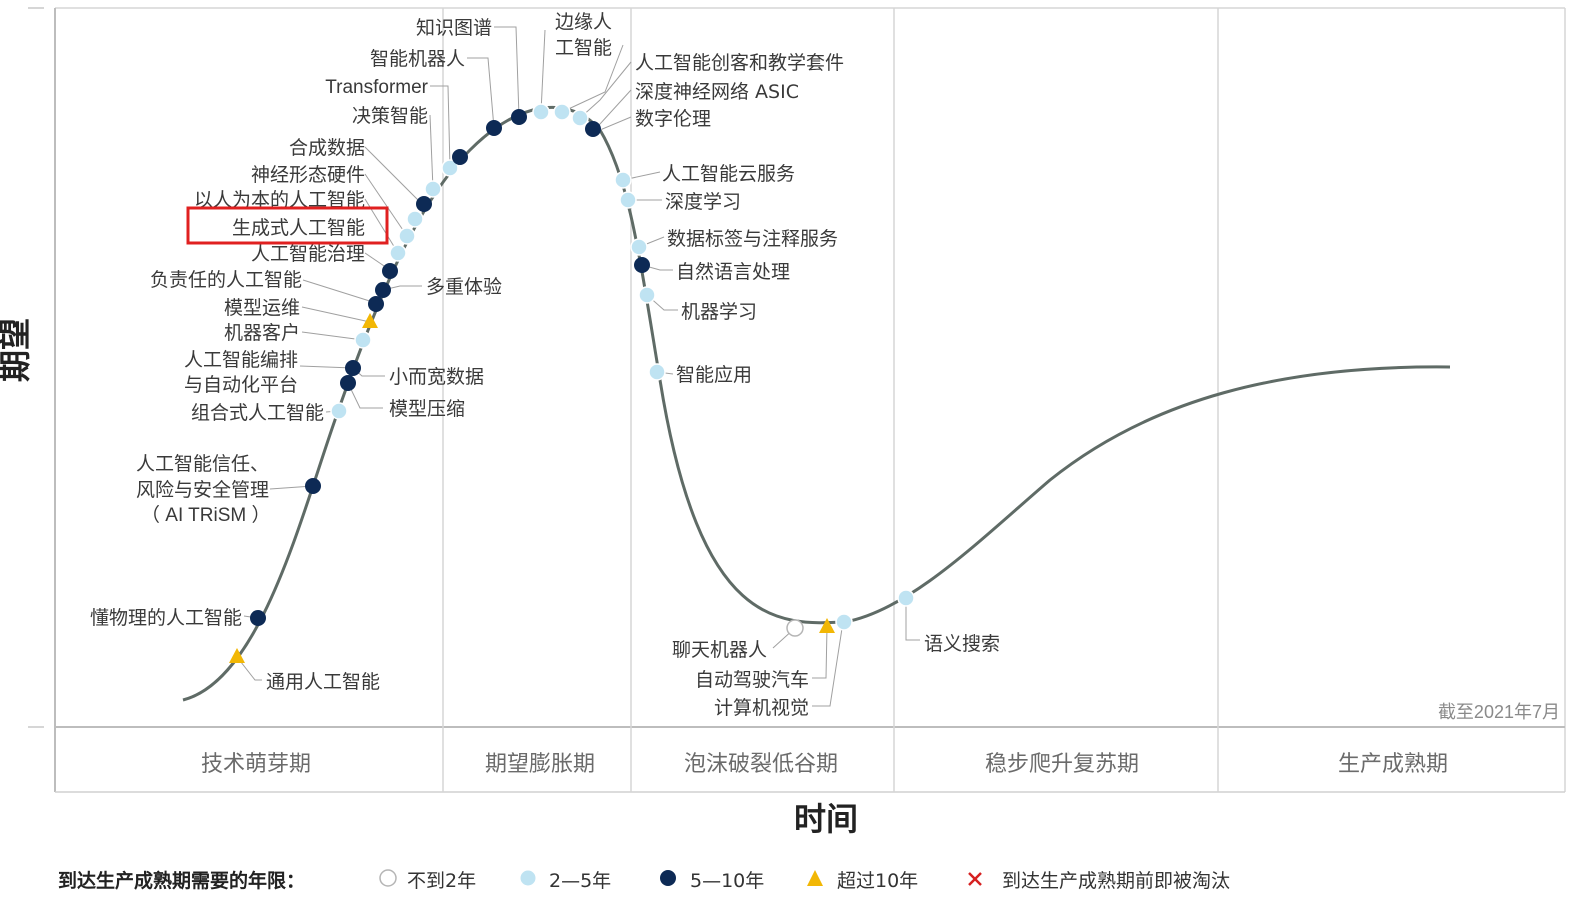 The image size is (1583, 907). I want to click on legend-triangle-icon, so click(815, 878).